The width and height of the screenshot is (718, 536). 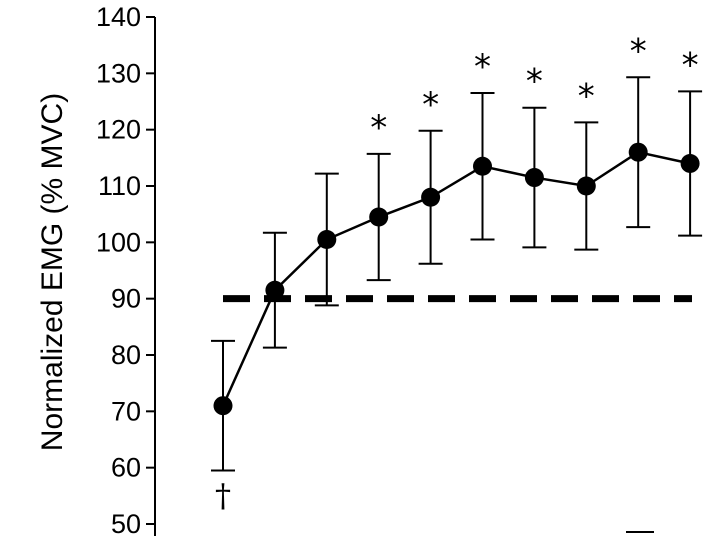 What do you see at coordinates (126, 269) in the screenshot?
I see `y-axis: 50 60 70 80 90 100 110 120 130 140` at bounding box center [126, 269].